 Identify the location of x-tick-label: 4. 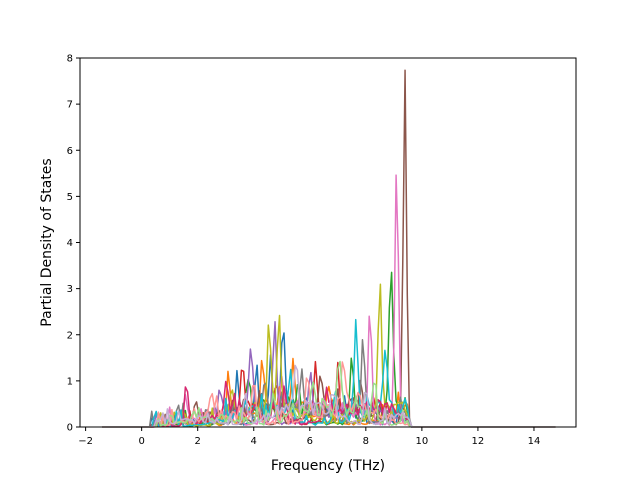
(254, 441).